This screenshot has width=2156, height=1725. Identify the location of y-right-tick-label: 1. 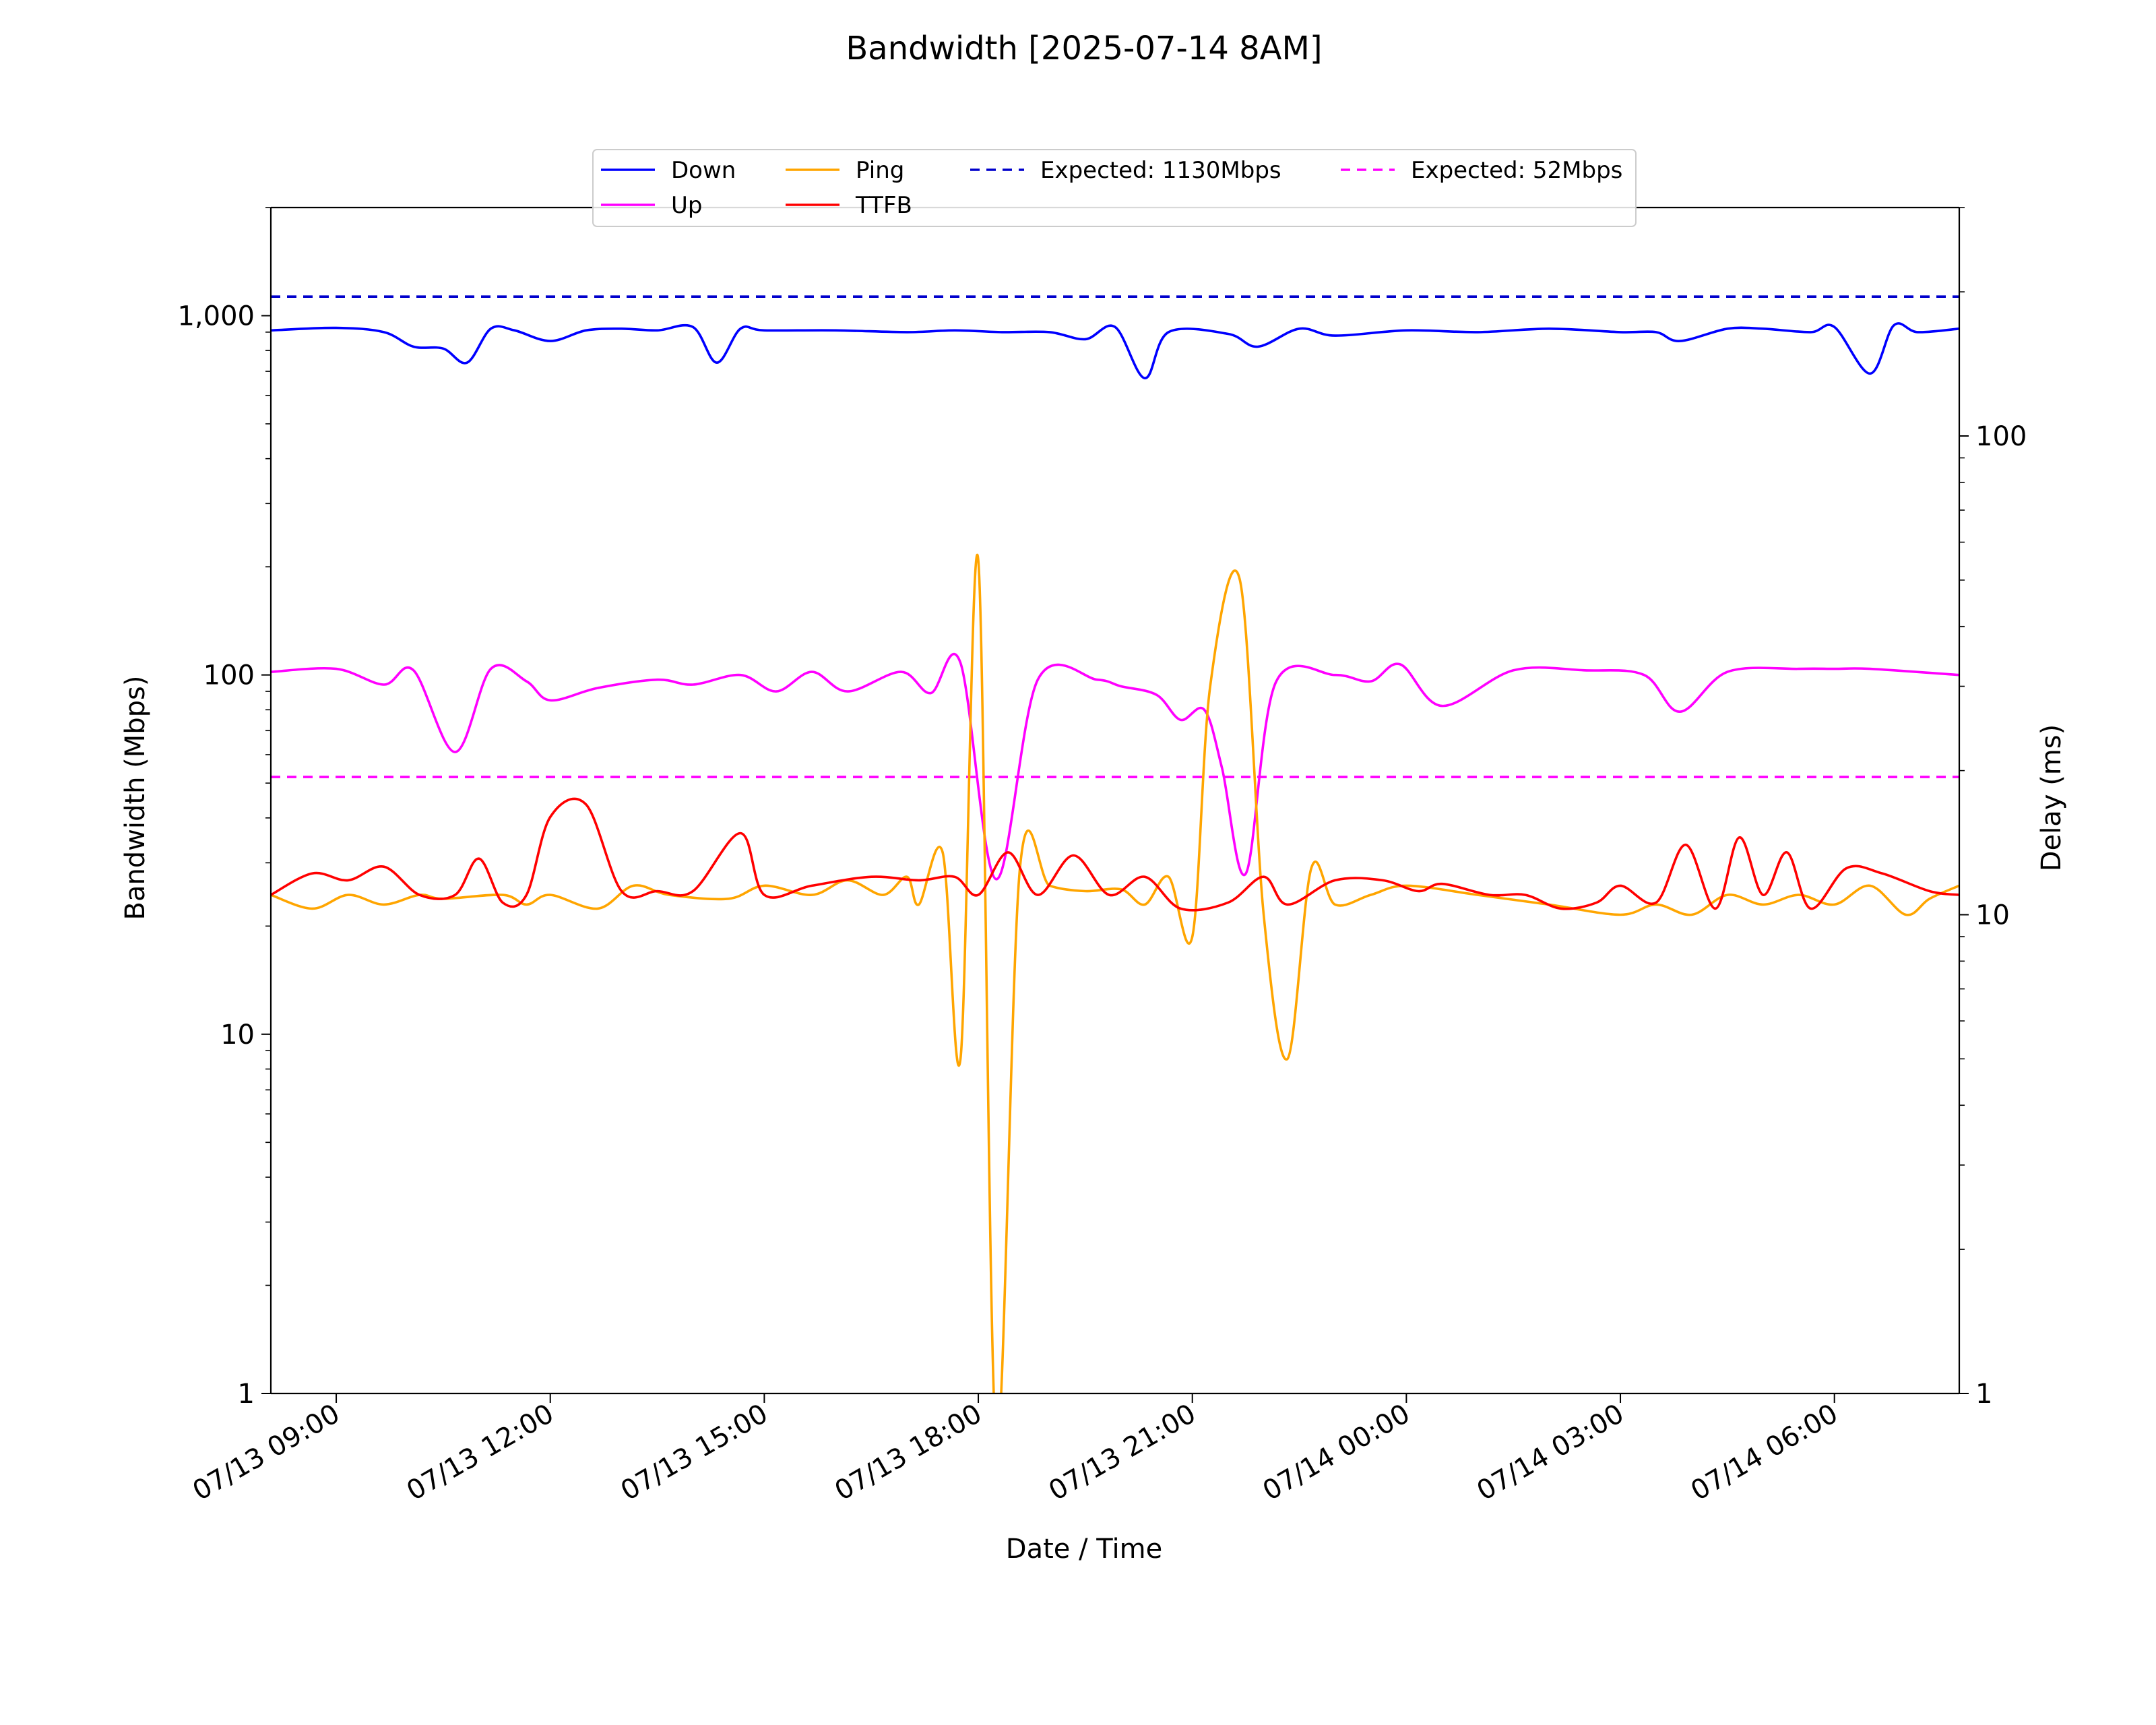
(1983, 1394).